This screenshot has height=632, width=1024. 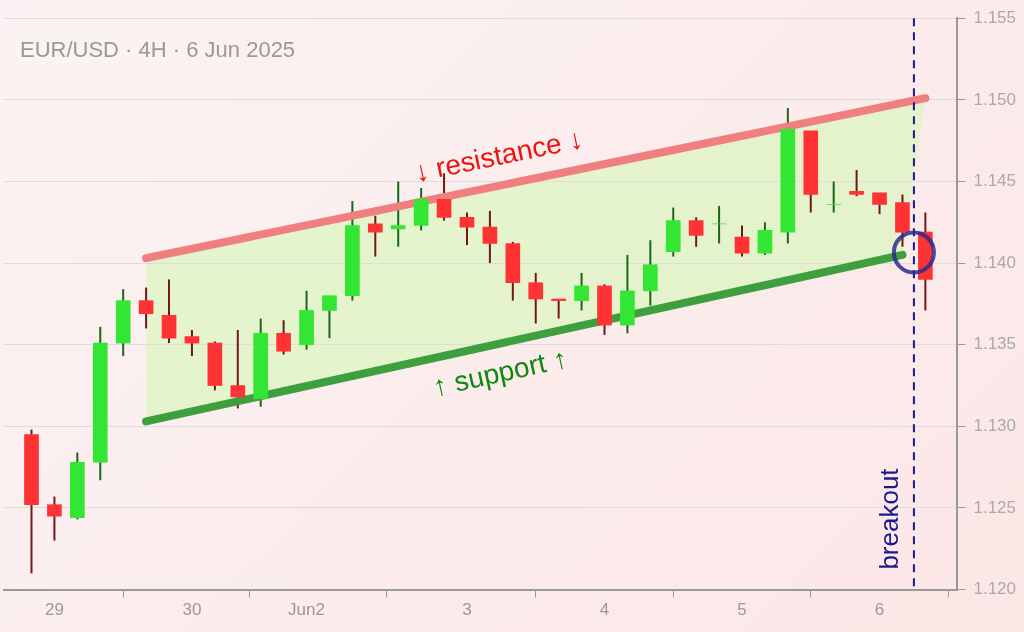 I want to click on text: EUR/USD · 4H · 6 Jun 2025, so click(x=158, y=50).